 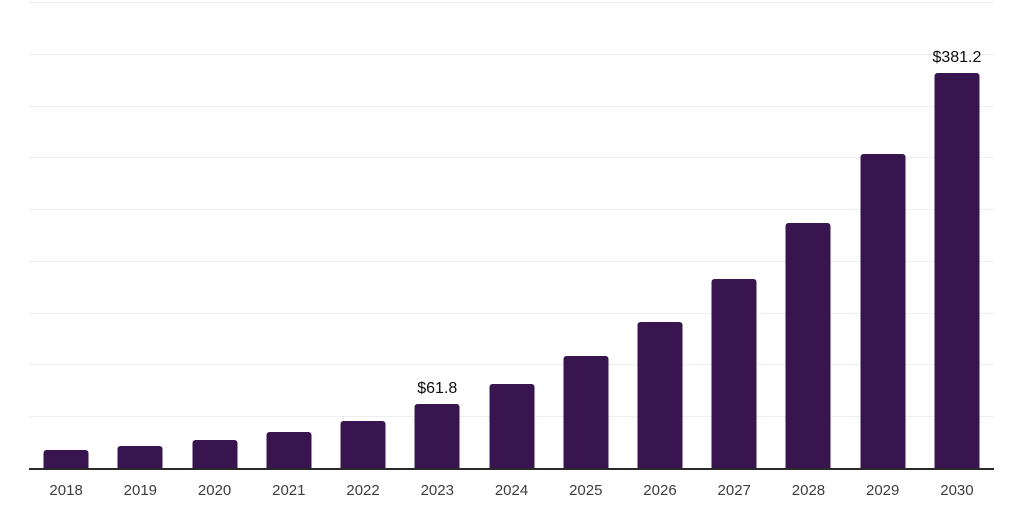 I want to click on bar-2020, so click(x=215, y=454).